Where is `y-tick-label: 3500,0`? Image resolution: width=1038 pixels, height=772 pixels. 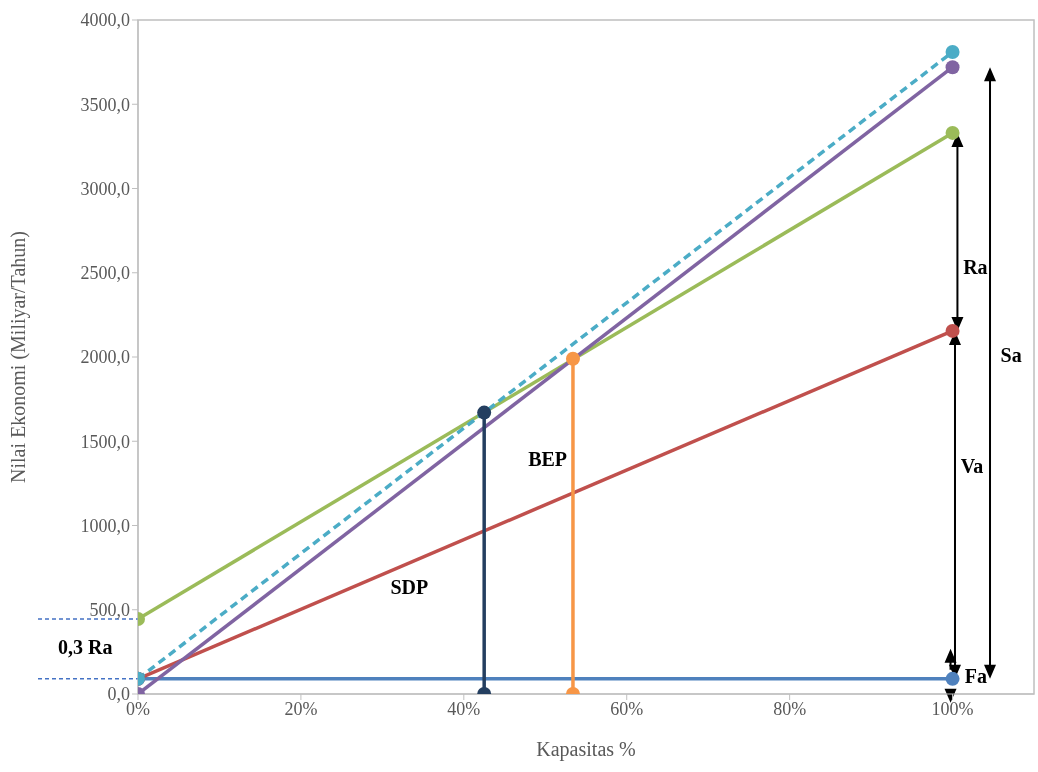
y-tick-label: 3500,0 is located at coordinates (105, 104).